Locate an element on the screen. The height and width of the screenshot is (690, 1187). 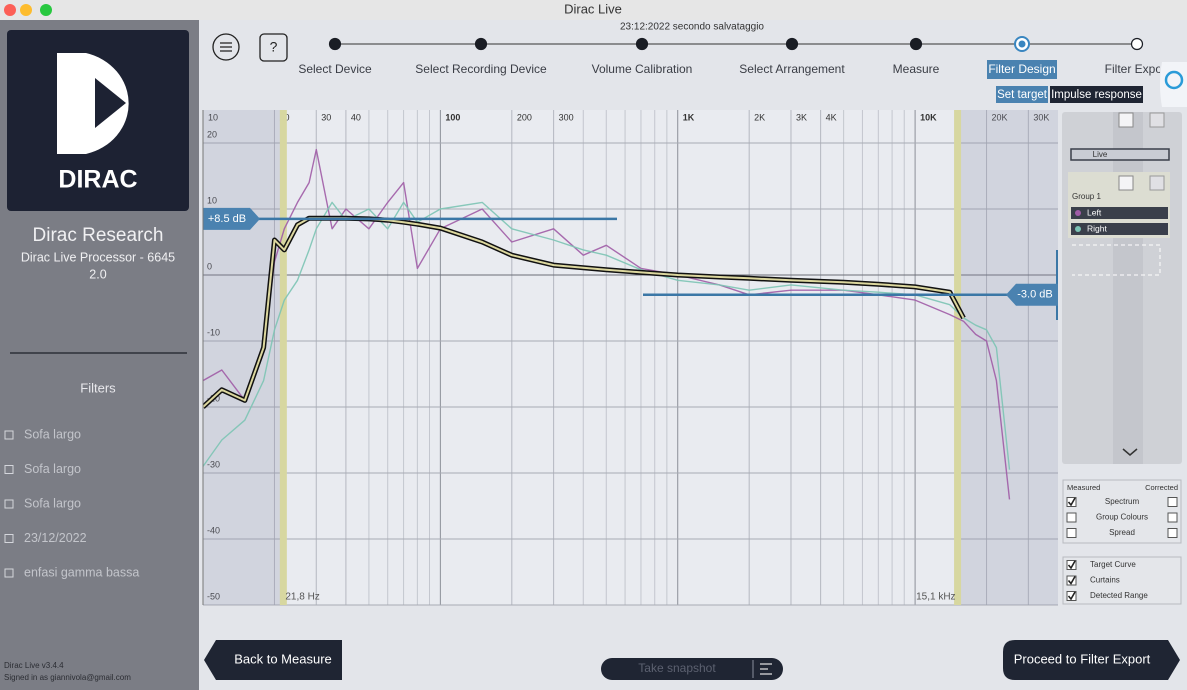
expand-chevron is located at coordinates (1130, 452).